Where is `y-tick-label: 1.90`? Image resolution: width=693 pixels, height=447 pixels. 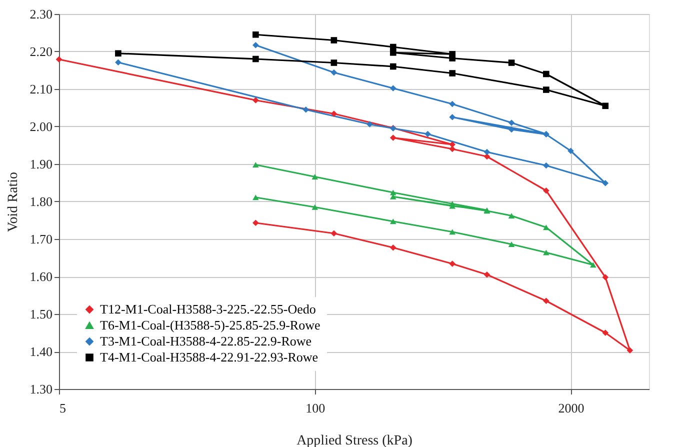
y-tick-label: 1.90 is located at coordinates (41, 164).